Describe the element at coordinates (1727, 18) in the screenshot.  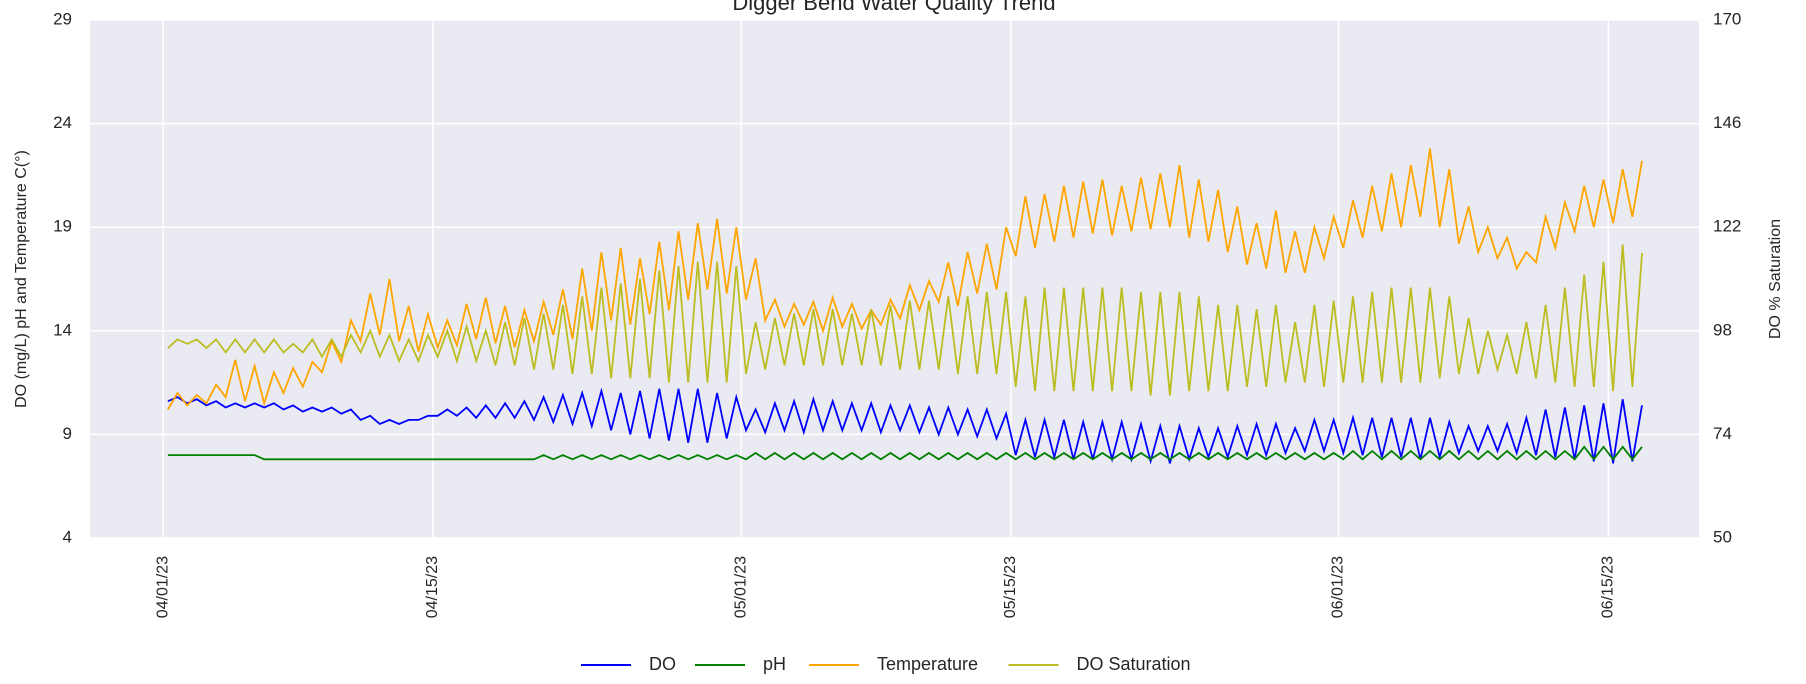
I see `y2-tick-label: 170` at that location.